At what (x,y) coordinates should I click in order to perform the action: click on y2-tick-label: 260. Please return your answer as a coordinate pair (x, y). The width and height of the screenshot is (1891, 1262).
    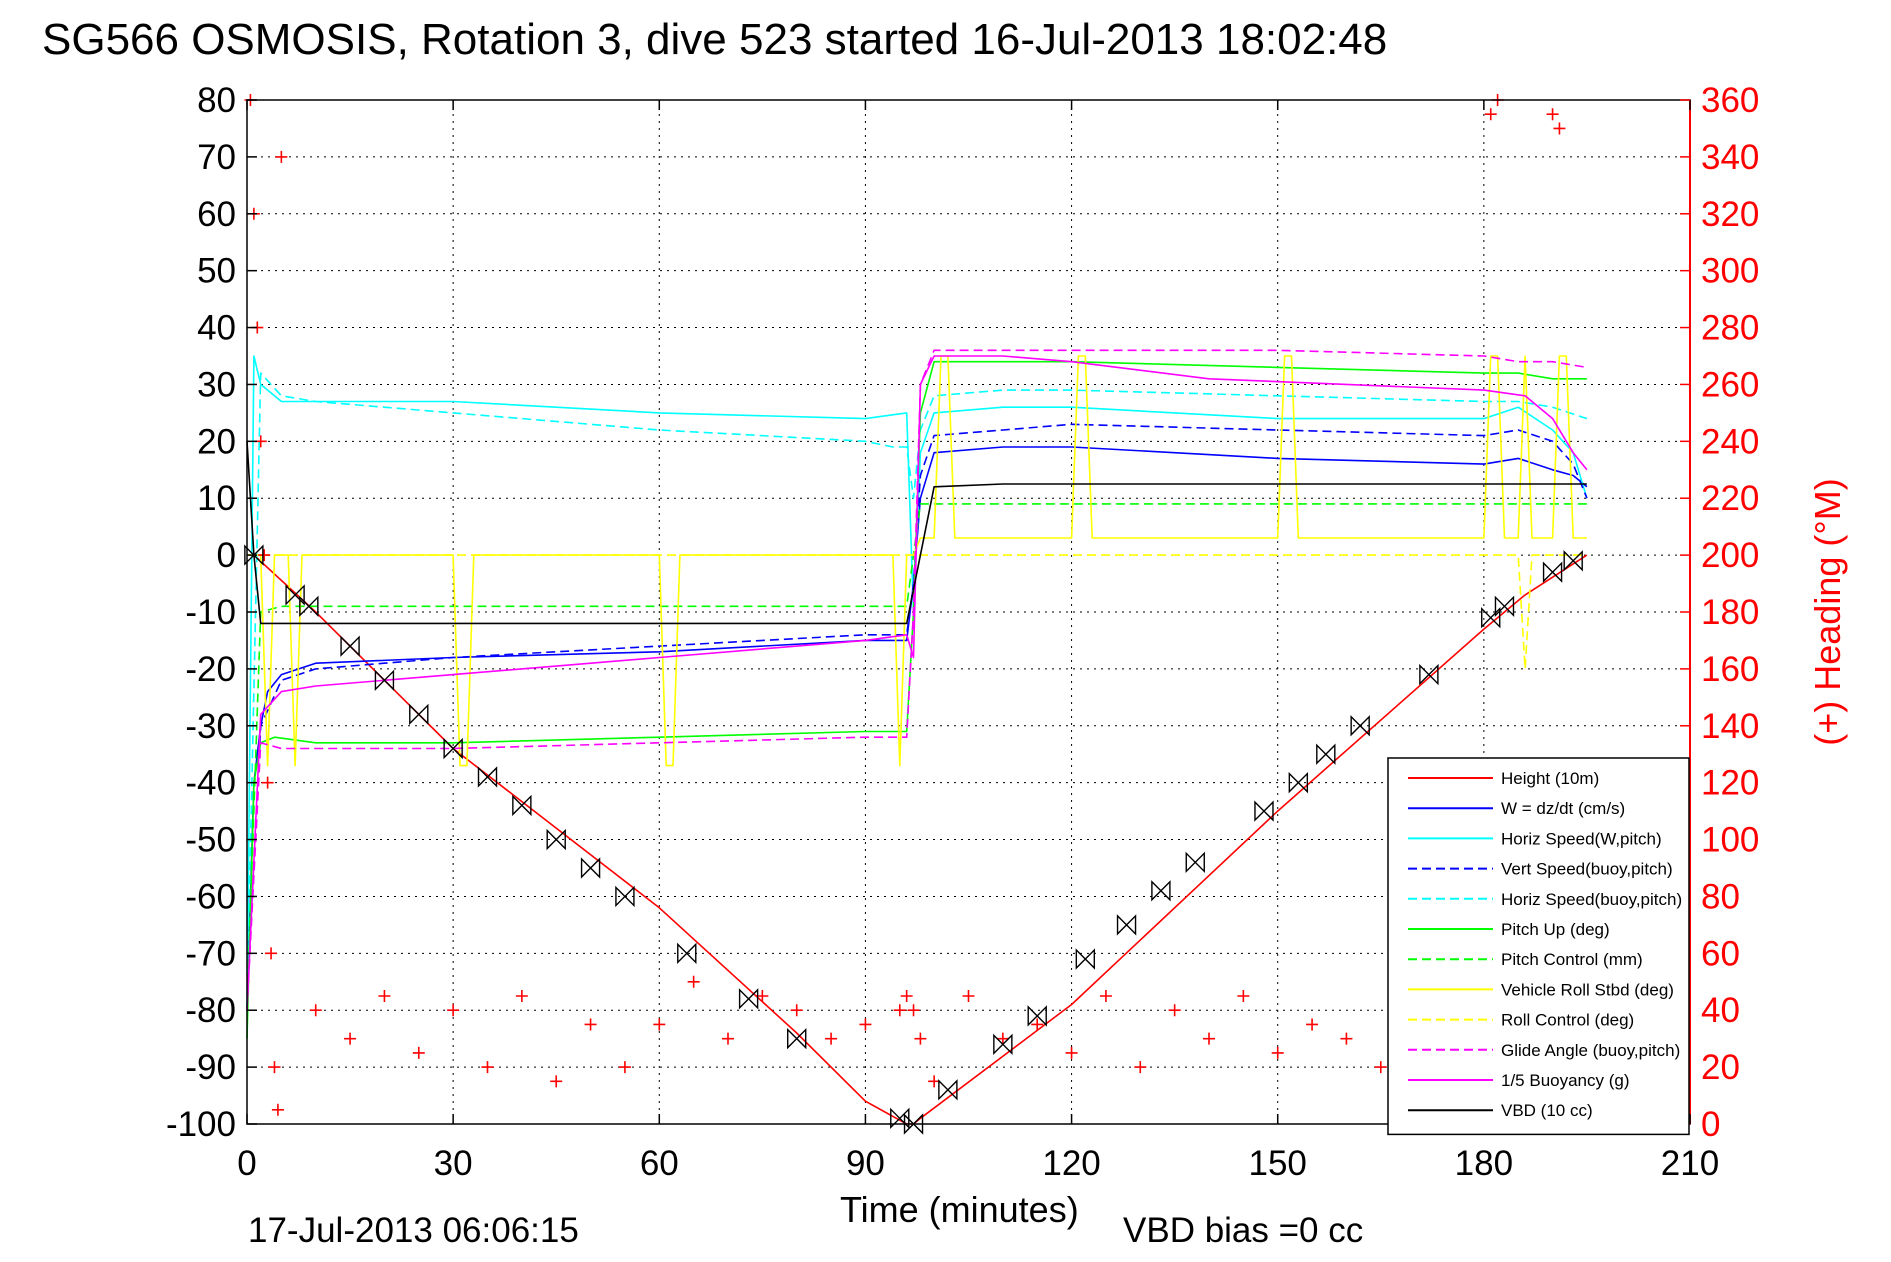
    Looking at the image, I should click on (1730, 384).